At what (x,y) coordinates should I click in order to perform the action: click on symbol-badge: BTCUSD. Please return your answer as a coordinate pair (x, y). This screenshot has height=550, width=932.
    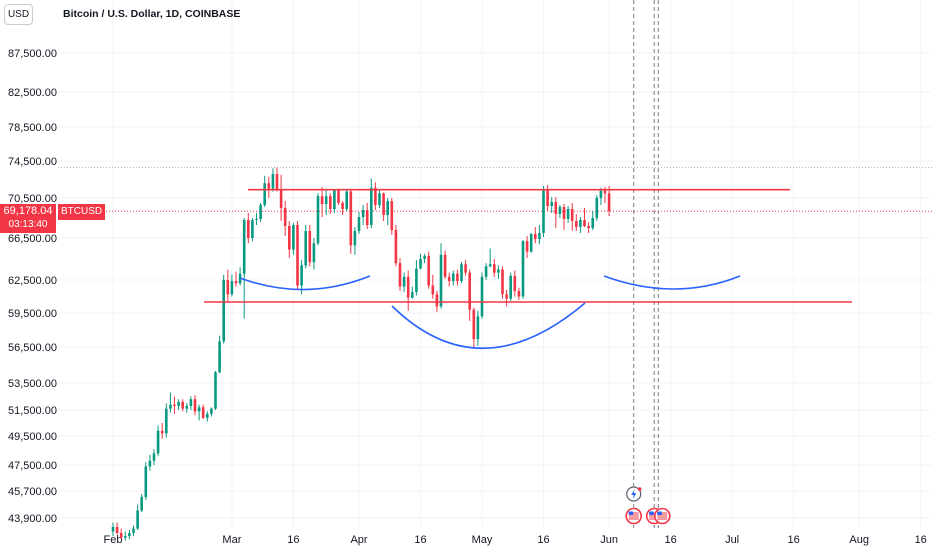
    Looking at the image, I should click on (82, 212).